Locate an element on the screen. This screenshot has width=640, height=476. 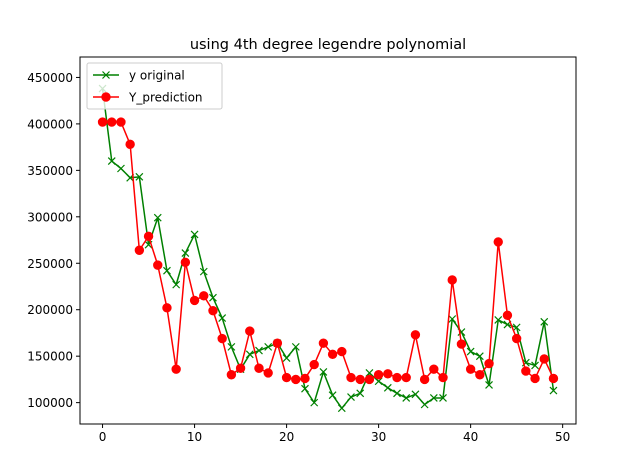
y-tick-label: 200000 is located at coordinates (50, 310).